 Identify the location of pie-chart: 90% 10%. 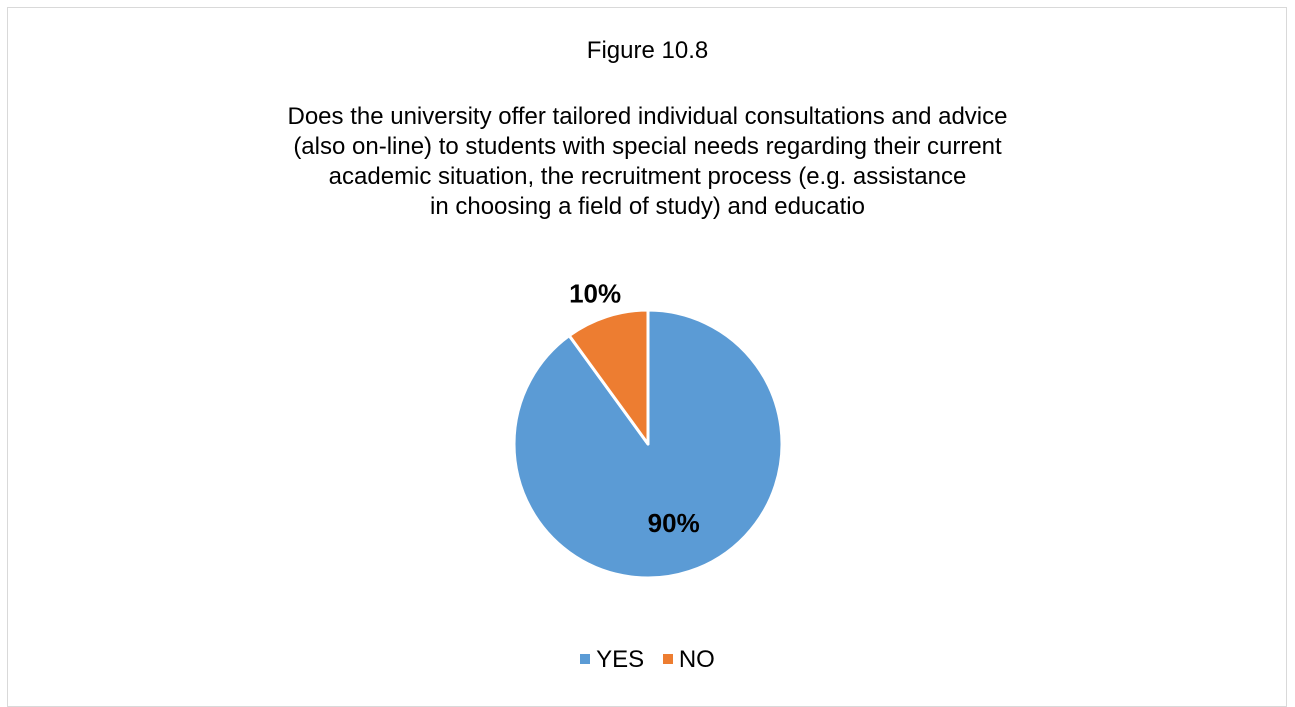
(648, 429).